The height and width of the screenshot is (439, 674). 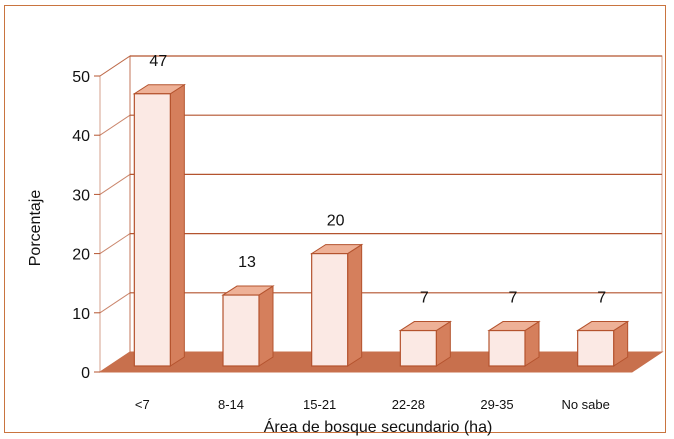 I want to click on y-tick-labels: 0 10 20 30 40 50, so click(x=86, y=225).